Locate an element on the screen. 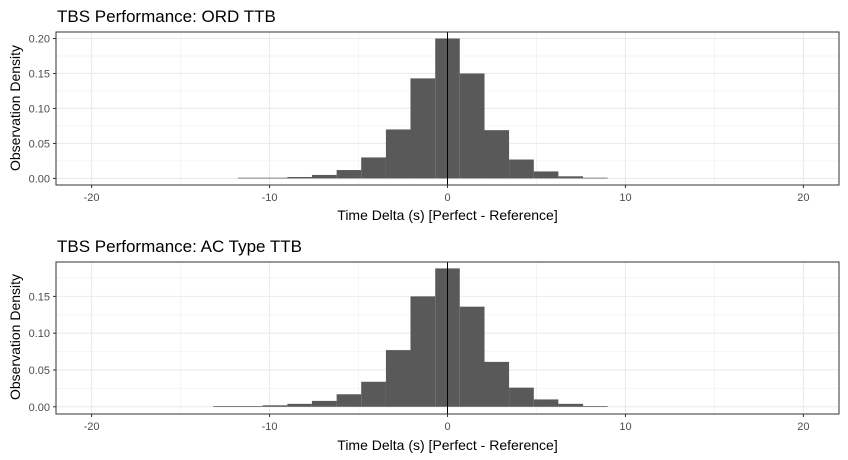  chart-title: TBS Performance: ORD TTB is located at coordinates (166, 16).